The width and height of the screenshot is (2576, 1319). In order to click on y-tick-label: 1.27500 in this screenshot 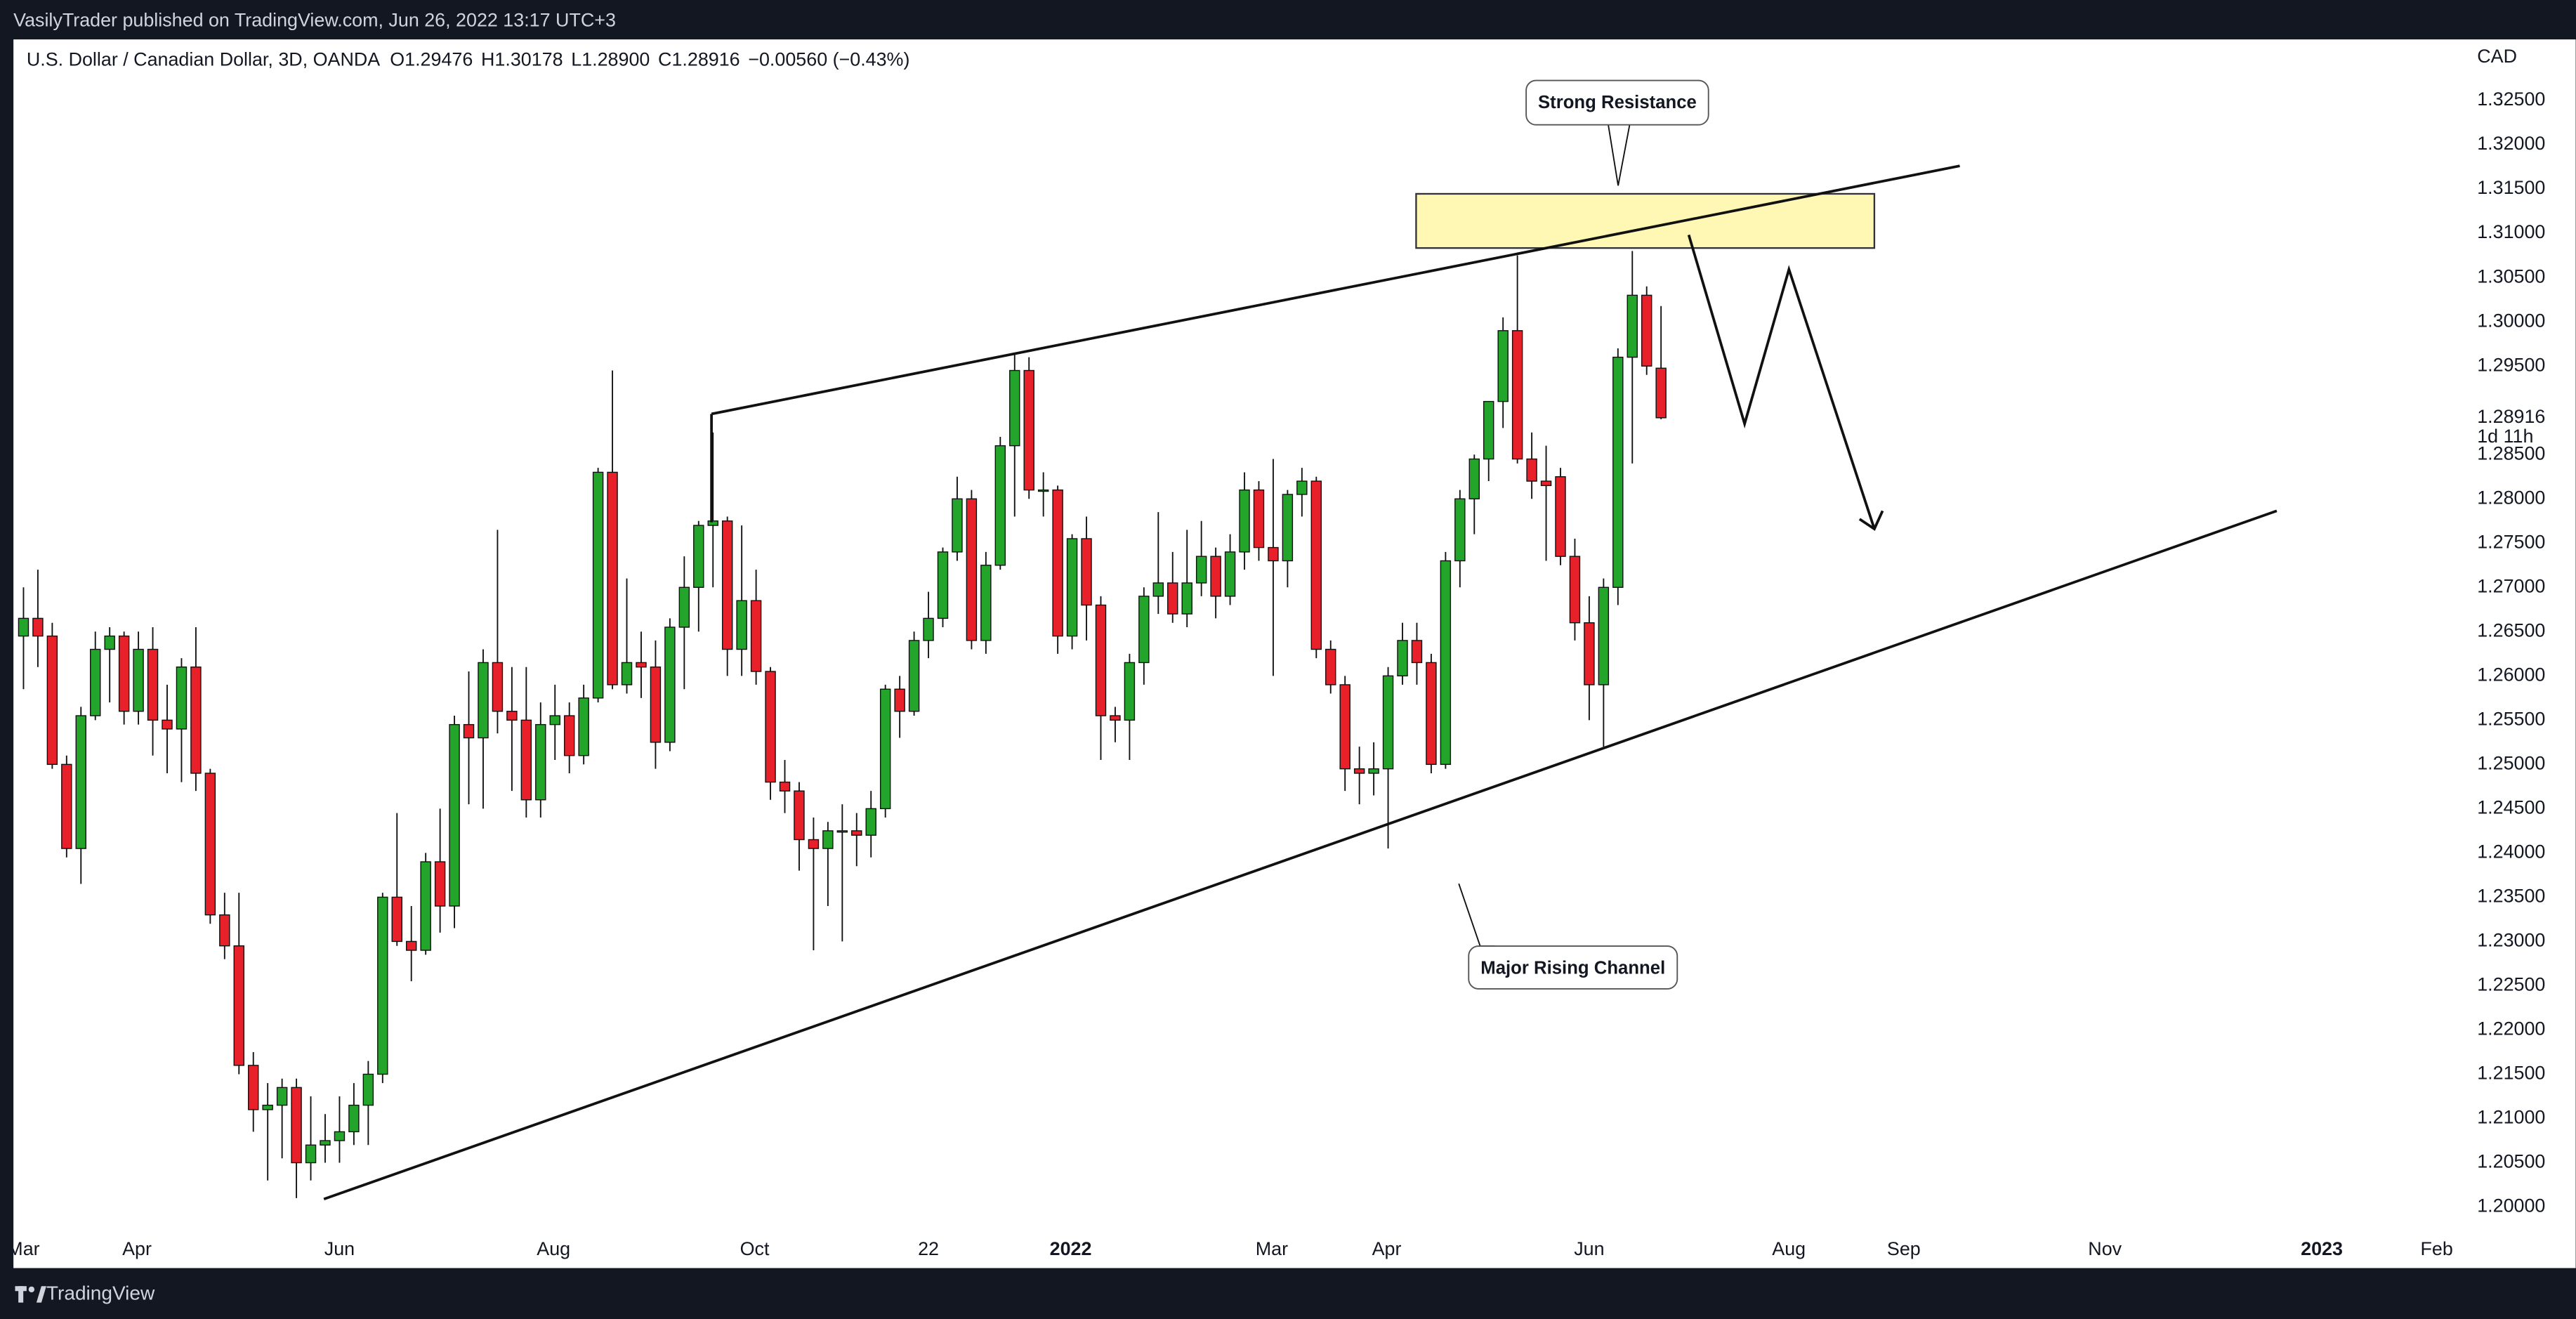, I will do `click(2511, 541)`.